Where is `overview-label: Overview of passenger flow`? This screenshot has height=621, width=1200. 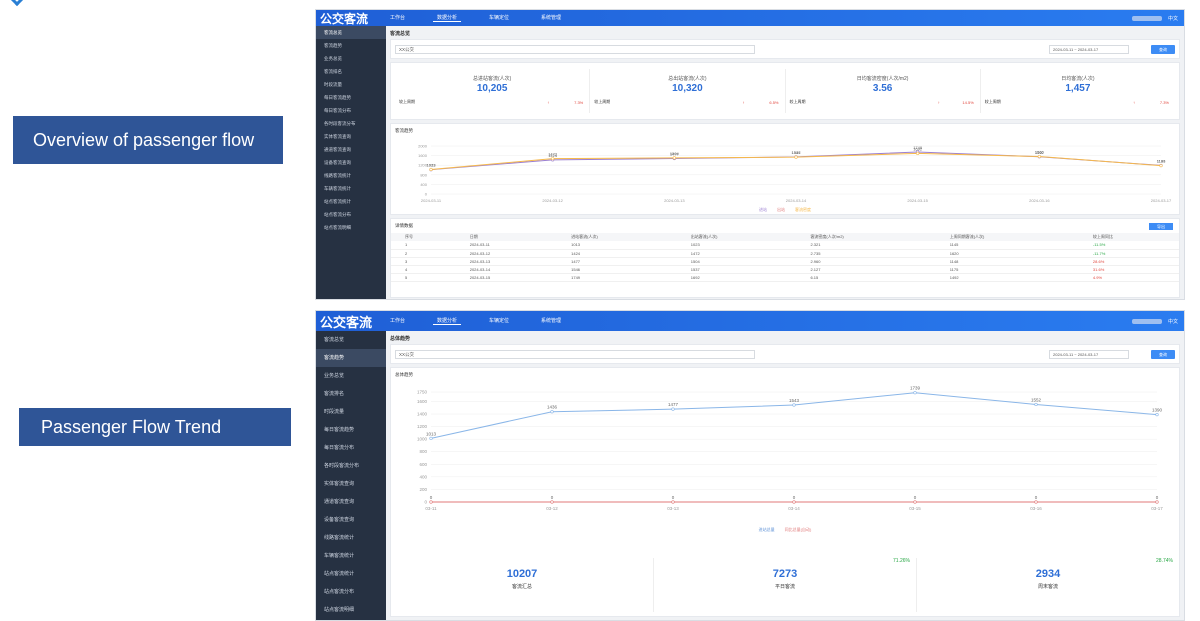 overview-label: Overview of passenger flow is located at coordinates (148, 140).